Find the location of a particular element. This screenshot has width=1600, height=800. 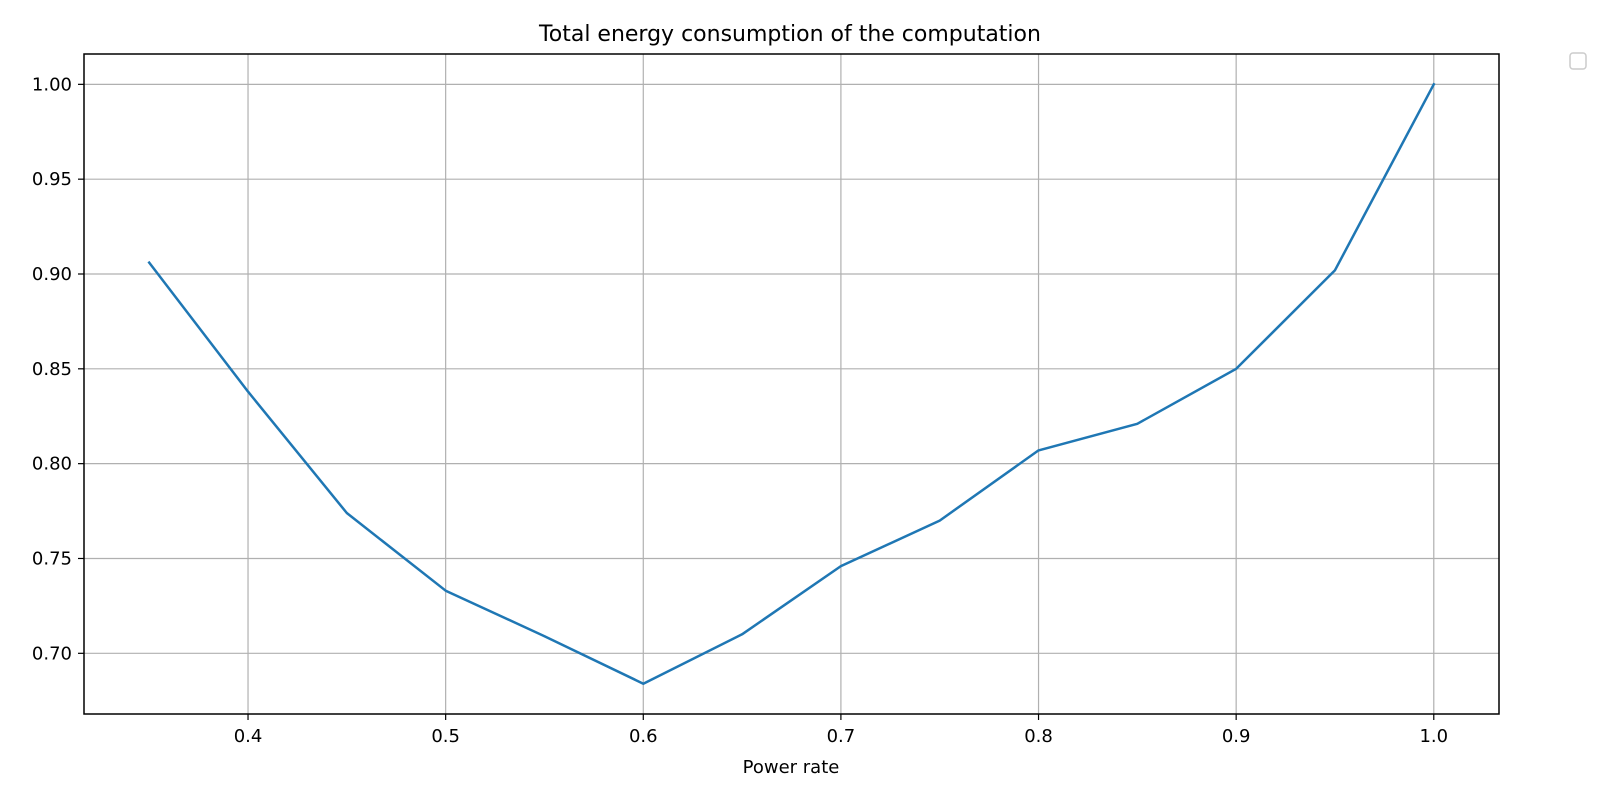

y-tick-label: 0.85 is located at coordinates (52, 369).